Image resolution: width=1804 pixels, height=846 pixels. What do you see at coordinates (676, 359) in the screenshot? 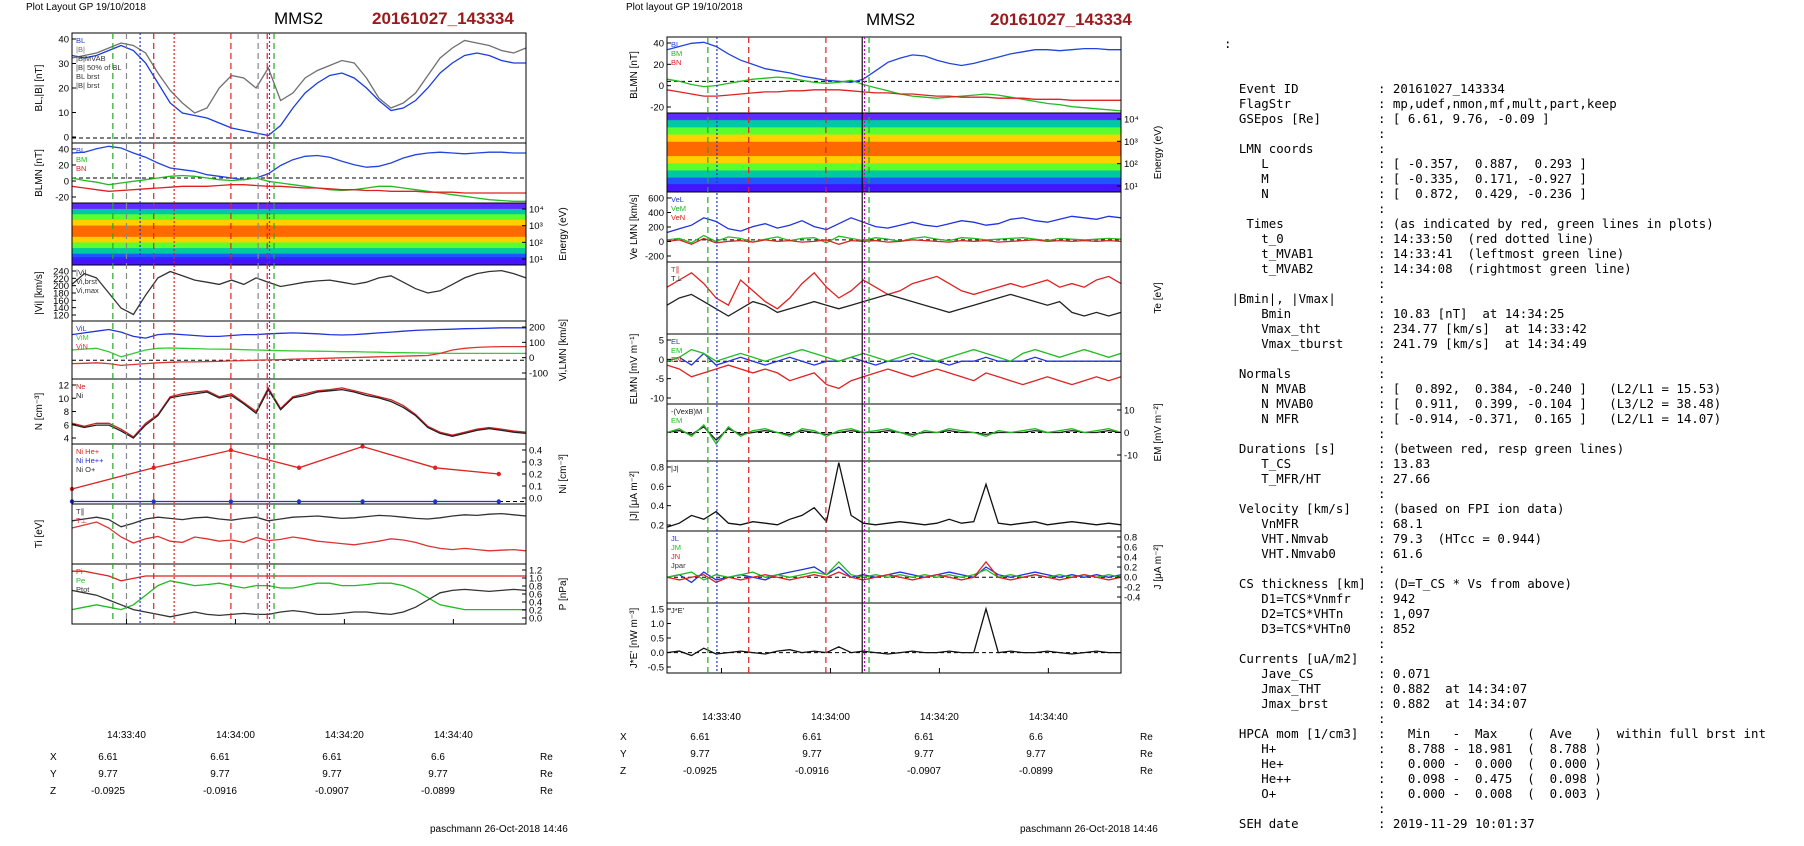
I see `legend-entry: EN` at bounding box center [676, 359].